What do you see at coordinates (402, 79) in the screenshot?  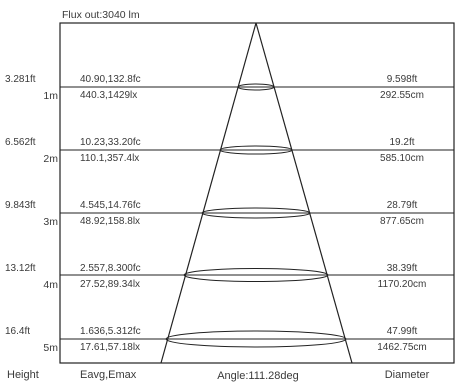 I see `diameter-ft: 9.598ft` at bounding box center [402, 79].